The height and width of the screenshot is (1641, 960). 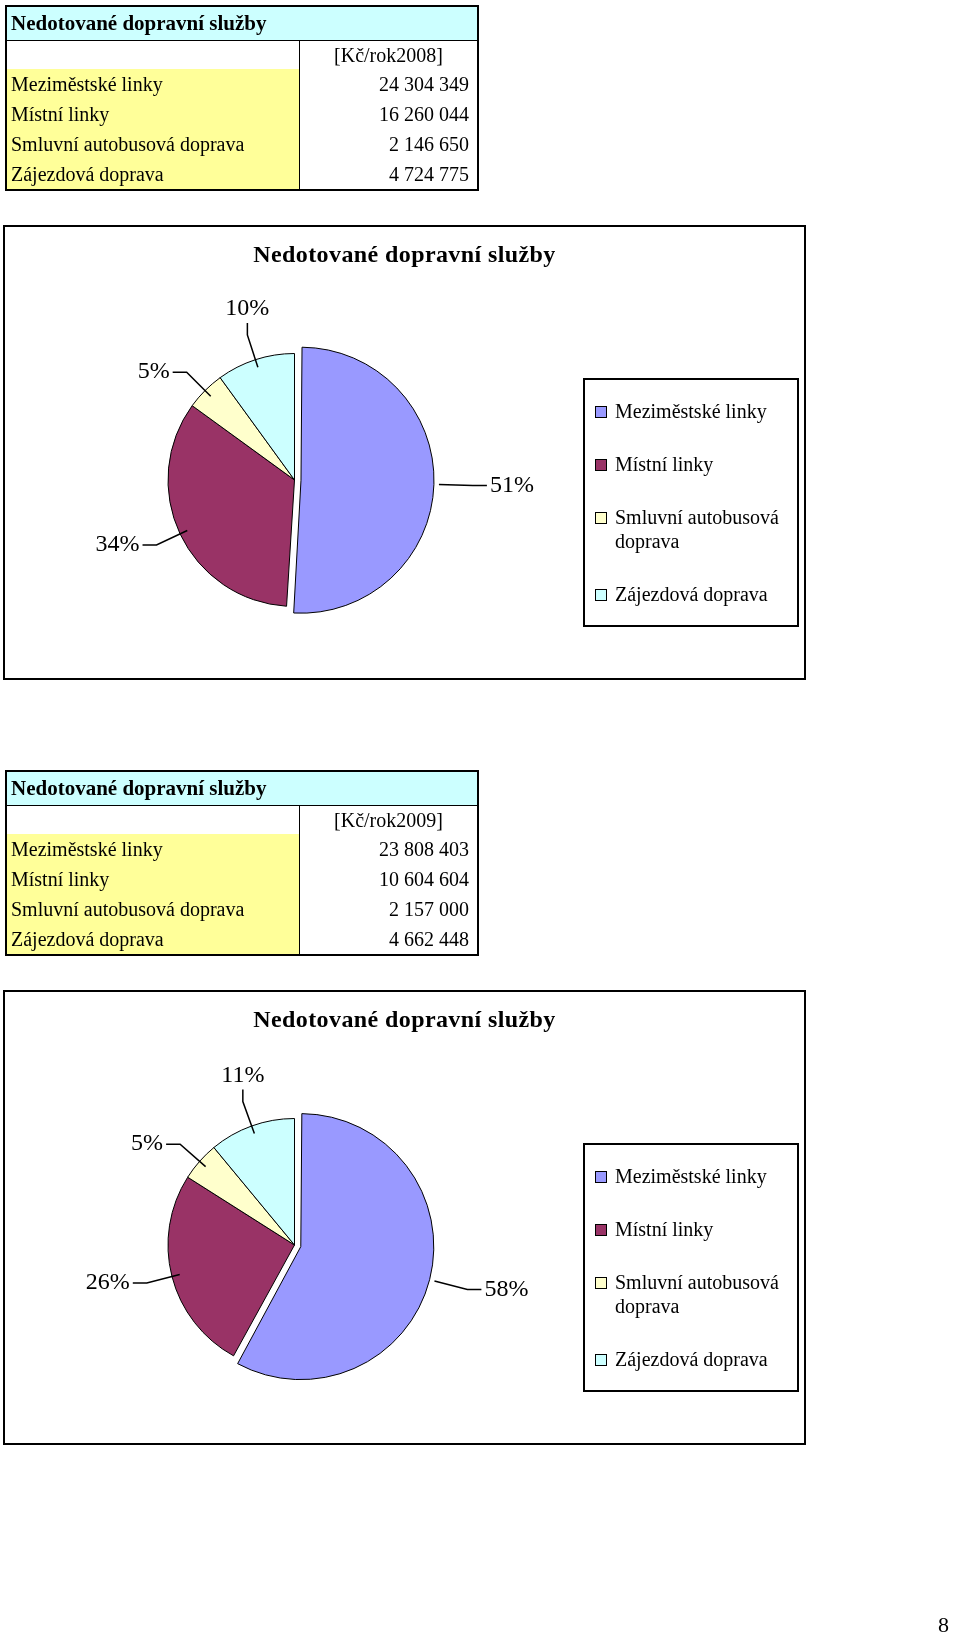 What do you see at coordinates (424, 879) in the screenshot?
I see `data-label: 10 604 604` at bounding box center [424, 879].